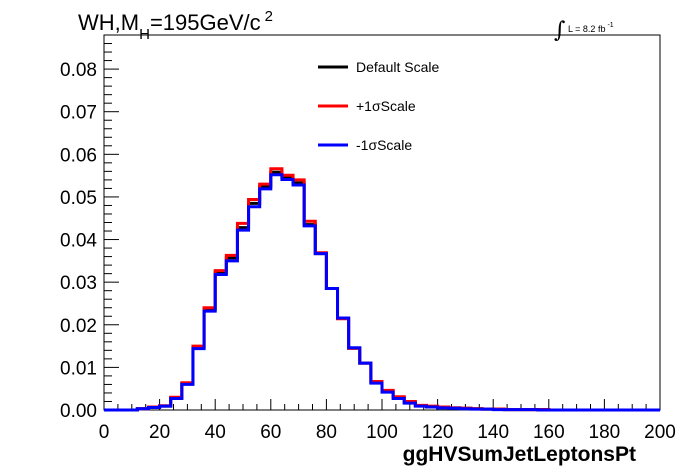 This screenshot has width=696, height=472. Describe the element at coordinates (104, 432) in the screenshot. I see `x-tick-label: 0` at that location.